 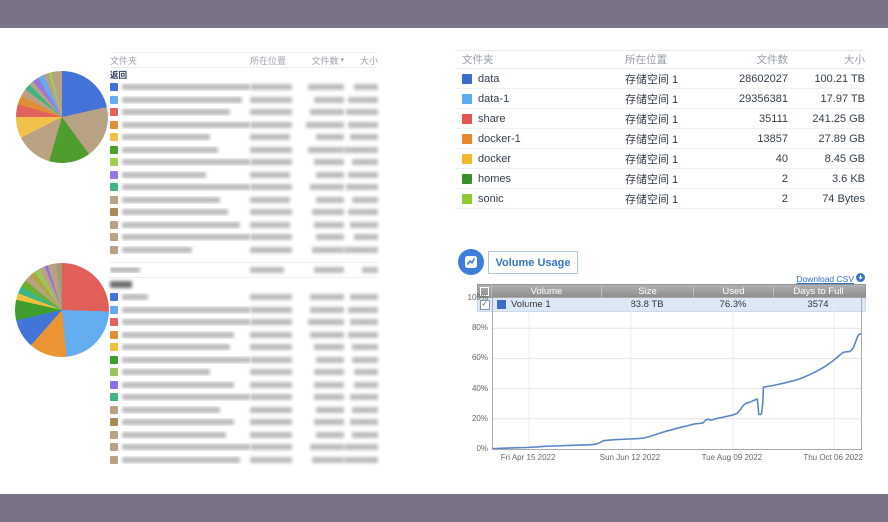 I want to click on folder-row: data 存储空间 1 28602027 100.21 TB, so click(x=660, y=79).